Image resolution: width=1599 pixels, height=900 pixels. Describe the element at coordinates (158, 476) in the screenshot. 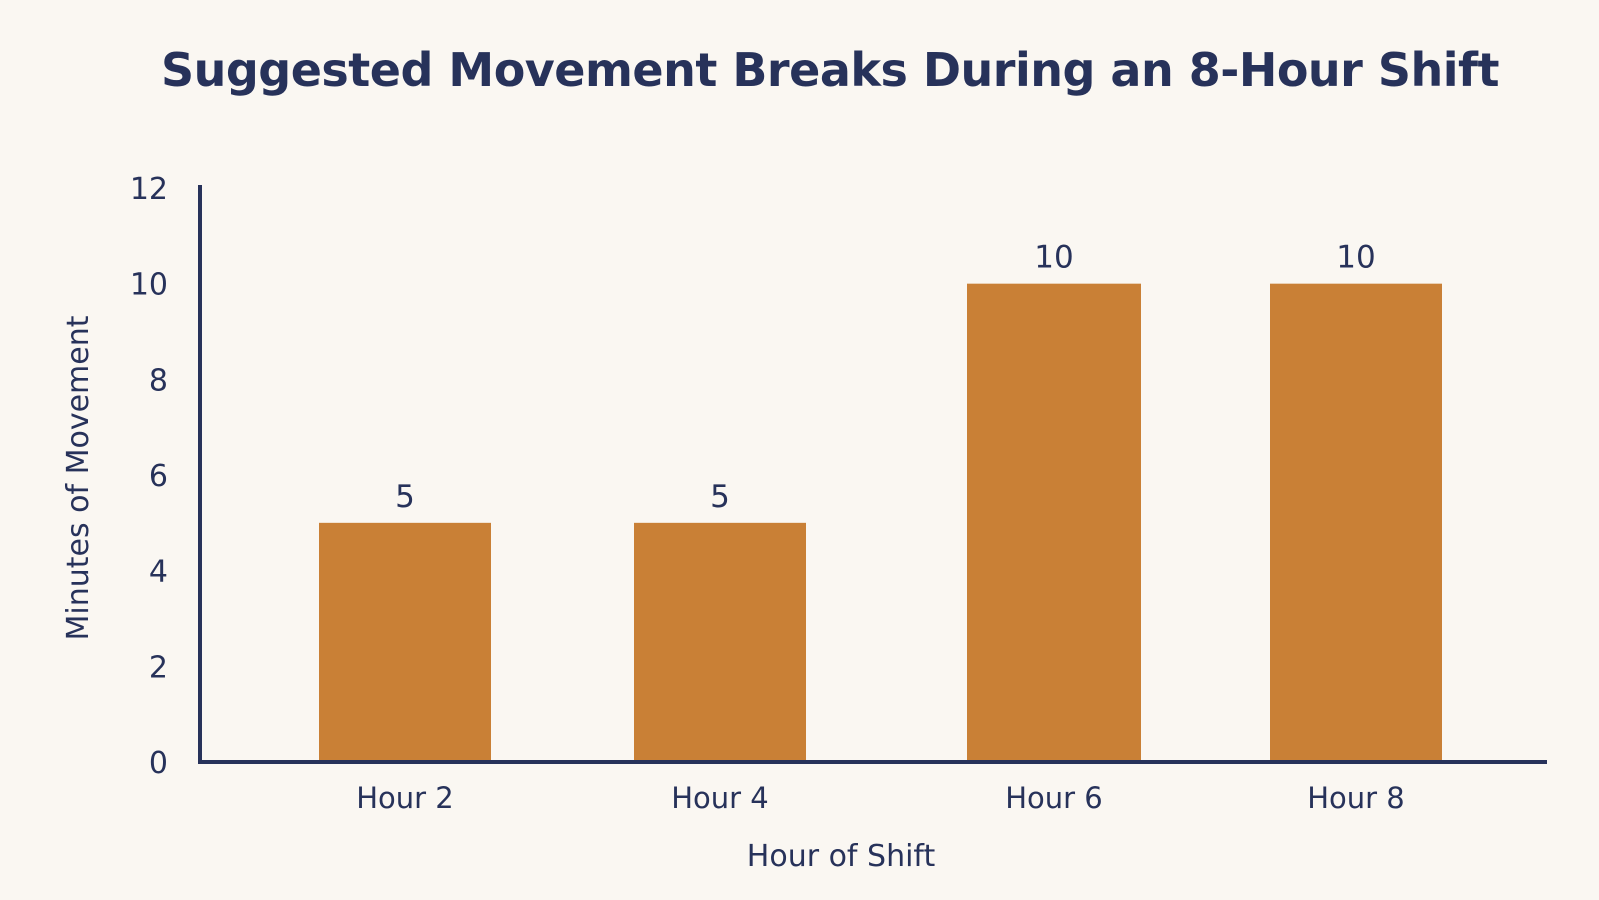

I see `y-tick-label: 6` at that location.